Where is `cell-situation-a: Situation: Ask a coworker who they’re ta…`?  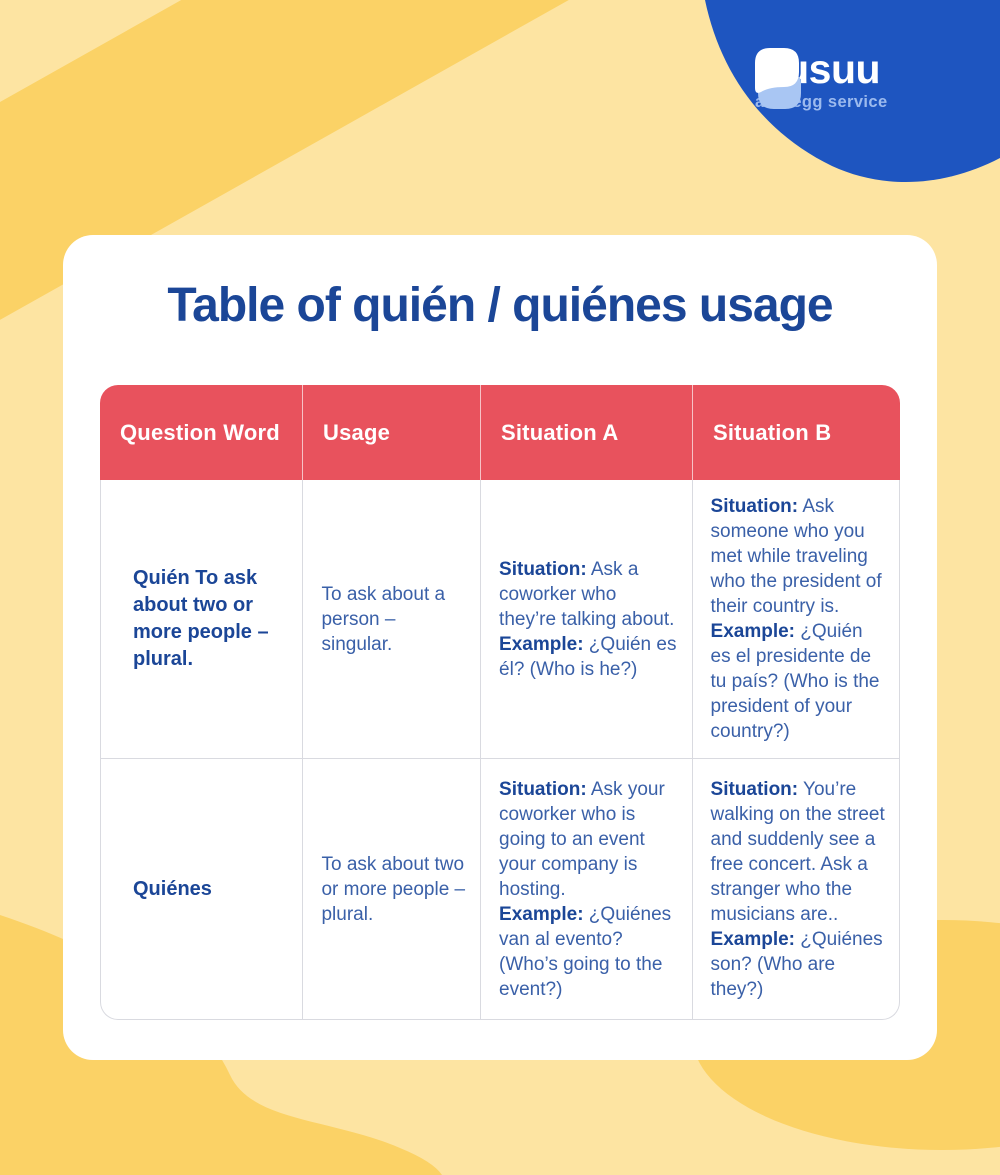
cell-situation-a: Situation: Ask a coworker who they’re ta… is located at coordinates (585, 619).